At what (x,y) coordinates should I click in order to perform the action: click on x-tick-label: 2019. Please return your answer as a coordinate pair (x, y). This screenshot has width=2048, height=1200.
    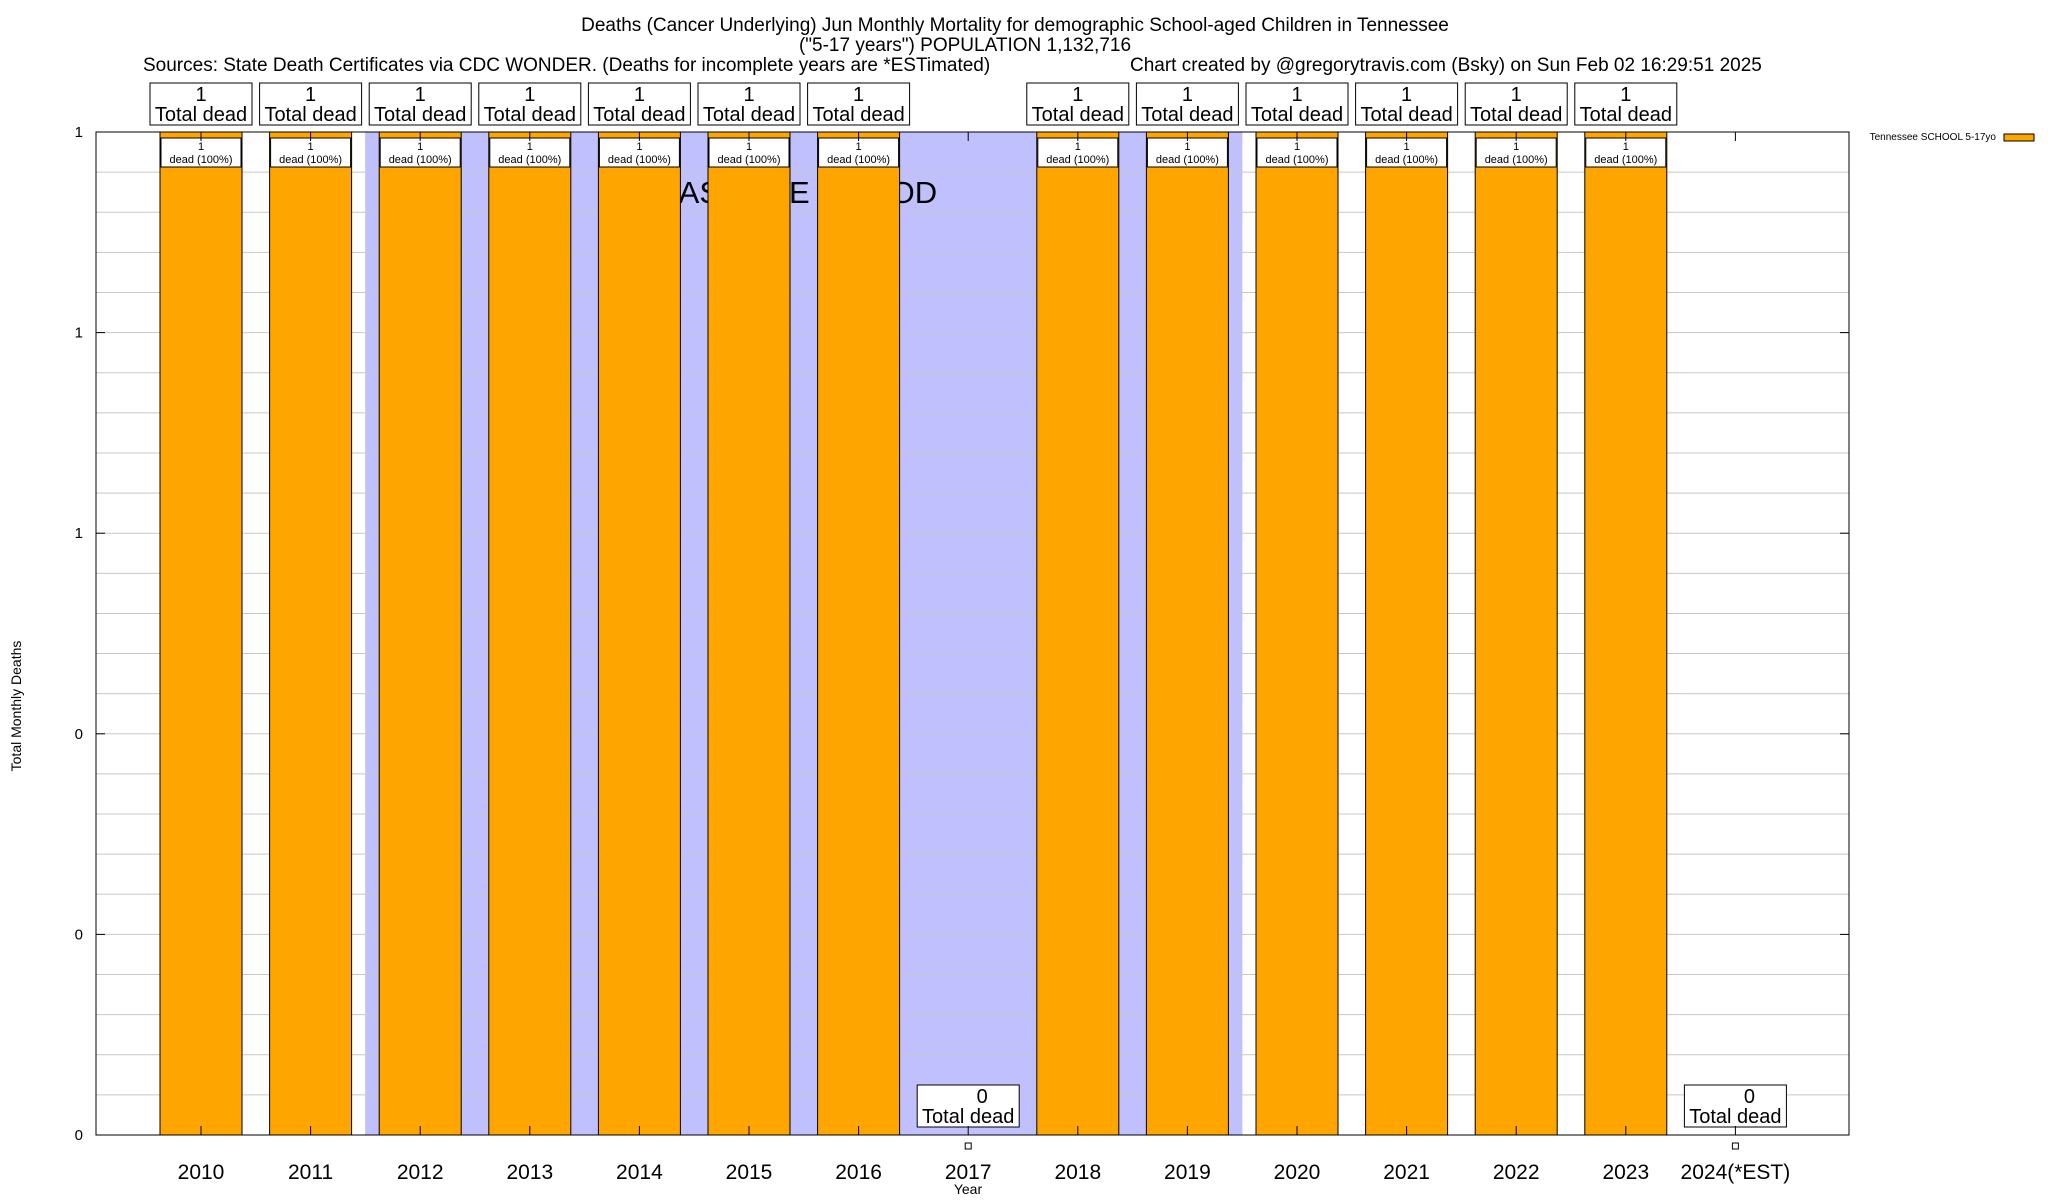
    Looking at the image, I should click on (1187, 1172).